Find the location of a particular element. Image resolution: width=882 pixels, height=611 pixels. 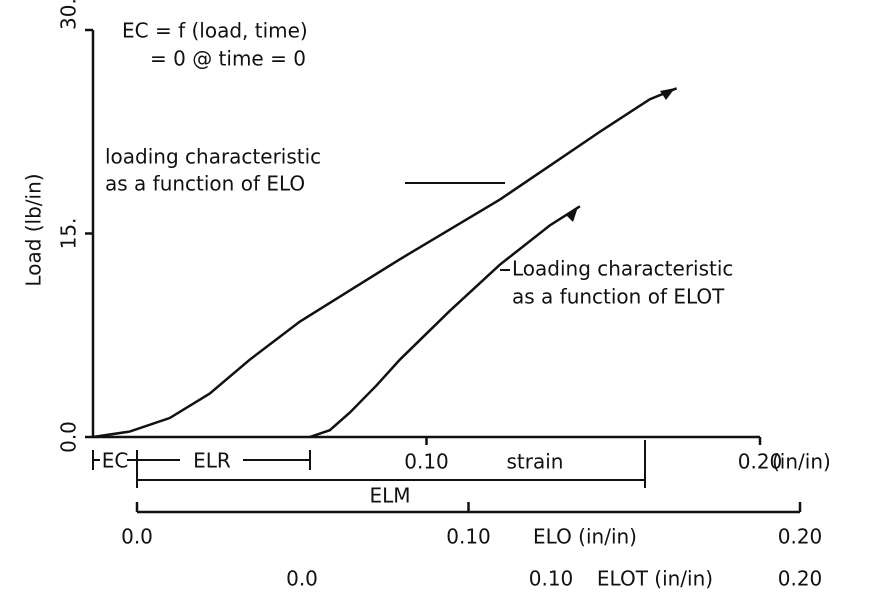

annotation: ELR is located at coordinates (212, 461).